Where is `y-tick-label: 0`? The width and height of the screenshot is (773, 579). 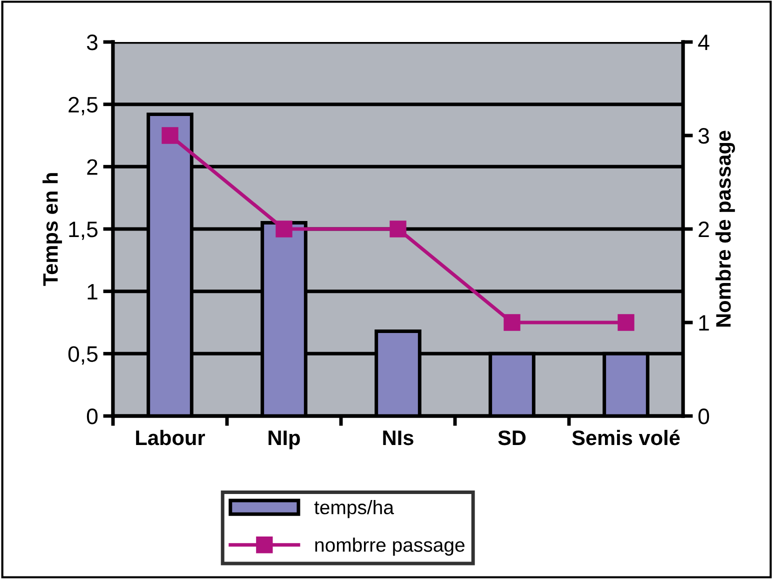 y-tick-label: 0 is located at coordinates (92, 416).